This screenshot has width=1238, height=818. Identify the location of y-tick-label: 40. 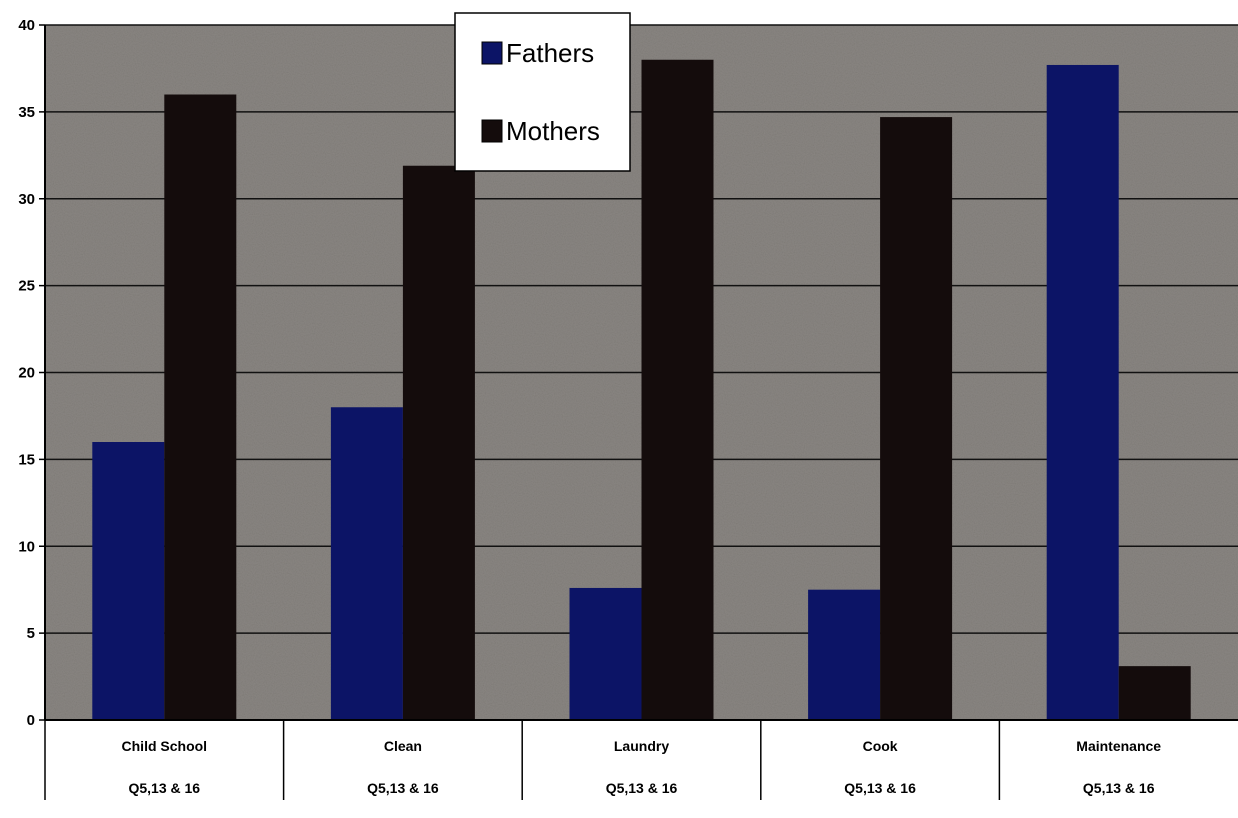
(26, 25).